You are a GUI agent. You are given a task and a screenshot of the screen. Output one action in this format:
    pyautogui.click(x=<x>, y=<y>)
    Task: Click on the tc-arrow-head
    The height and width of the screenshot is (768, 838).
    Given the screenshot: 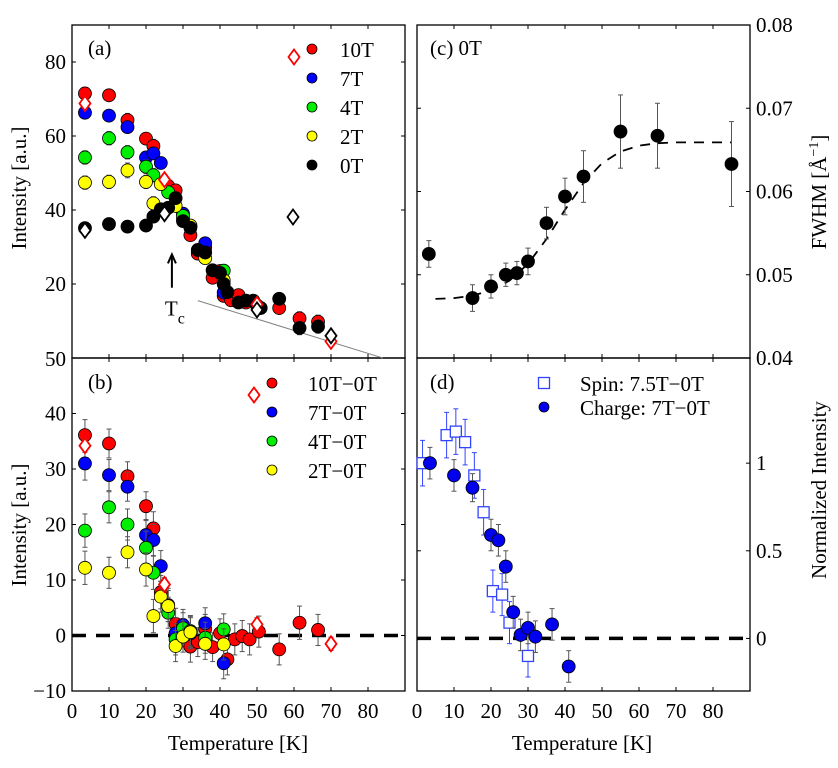 What is the action you would take?
    pyautogui.click(x=171, y=257)
    